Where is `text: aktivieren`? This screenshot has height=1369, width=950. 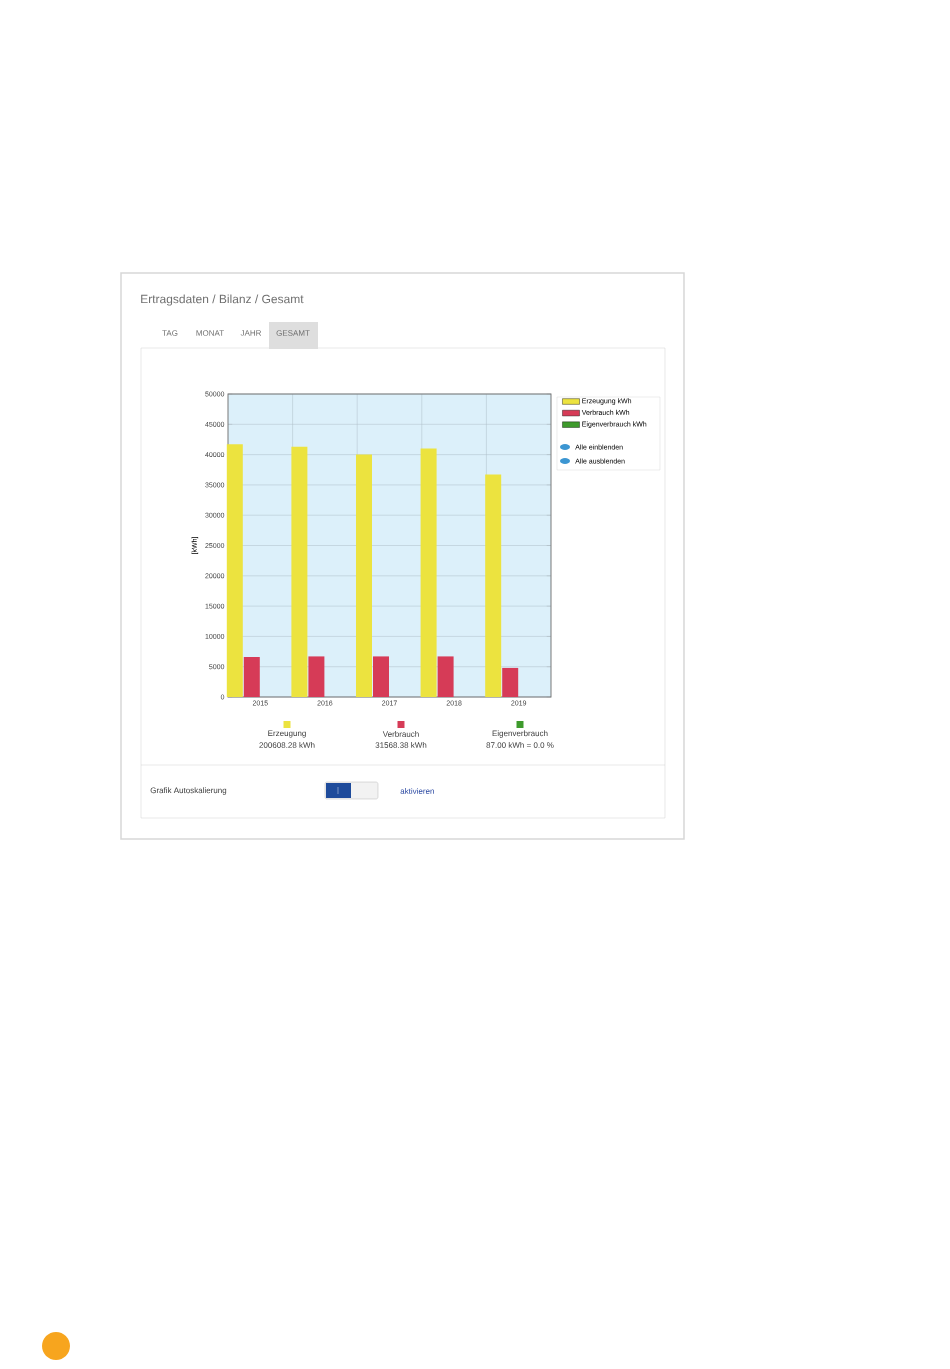 text: aktivieren is located at coordinates (417, 791).